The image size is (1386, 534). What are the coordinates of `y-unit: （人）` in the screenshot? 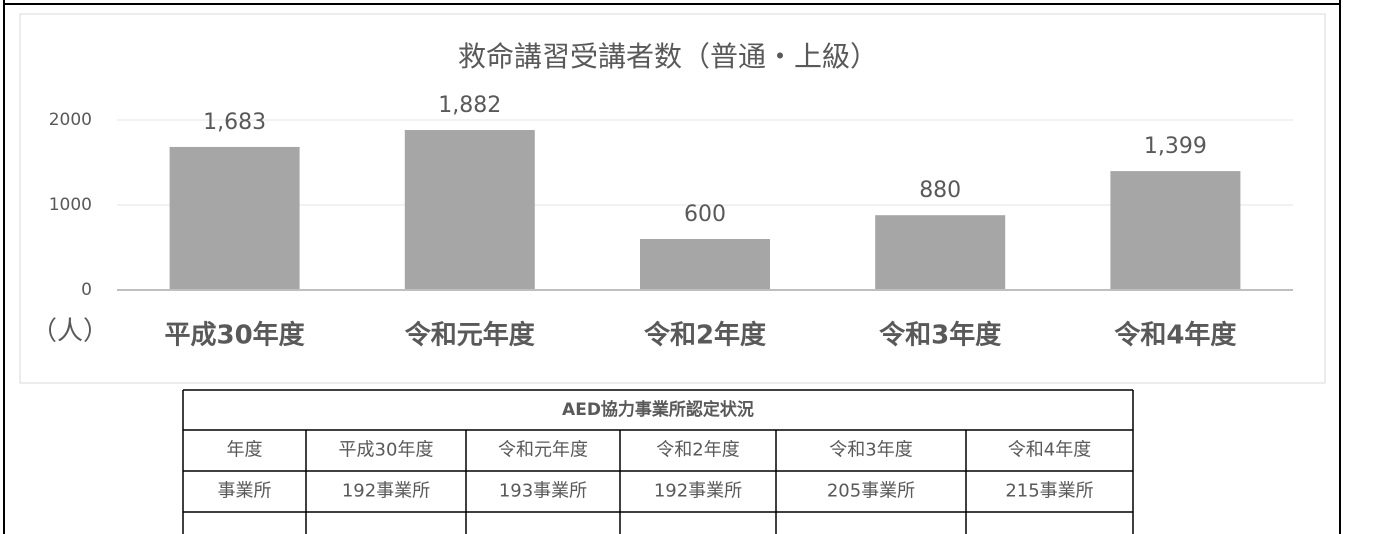 It's located at (70, 332).